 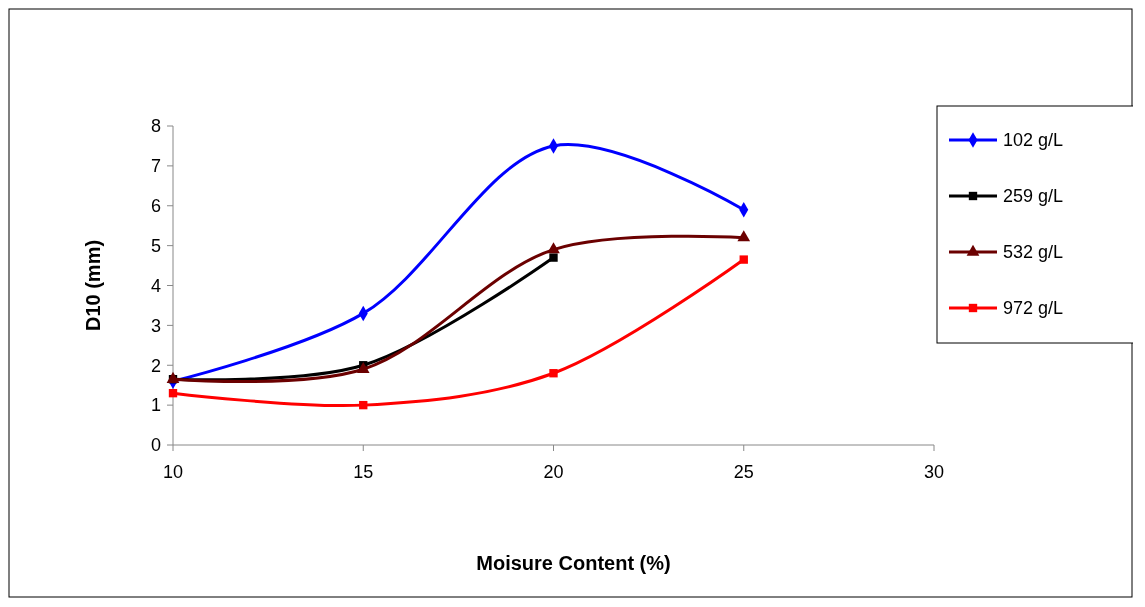 I want to click on legend-label: 972 g/L, so click(x=1033, y=308).